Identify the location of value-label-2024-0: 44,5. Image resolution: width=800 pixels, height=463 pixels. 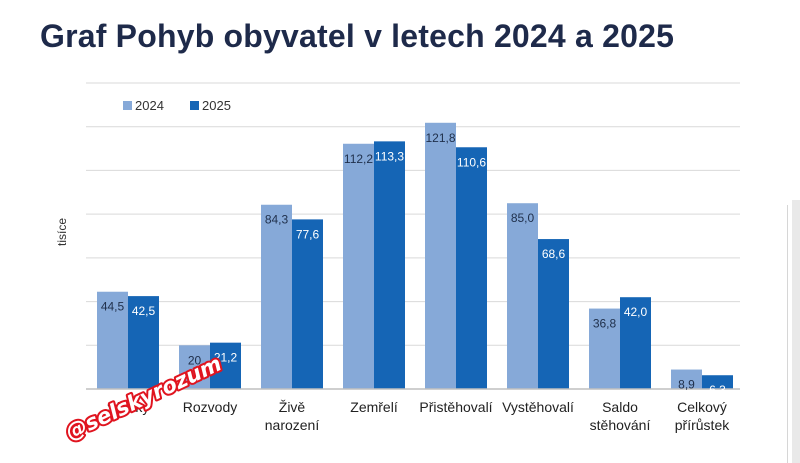
(113, 307).